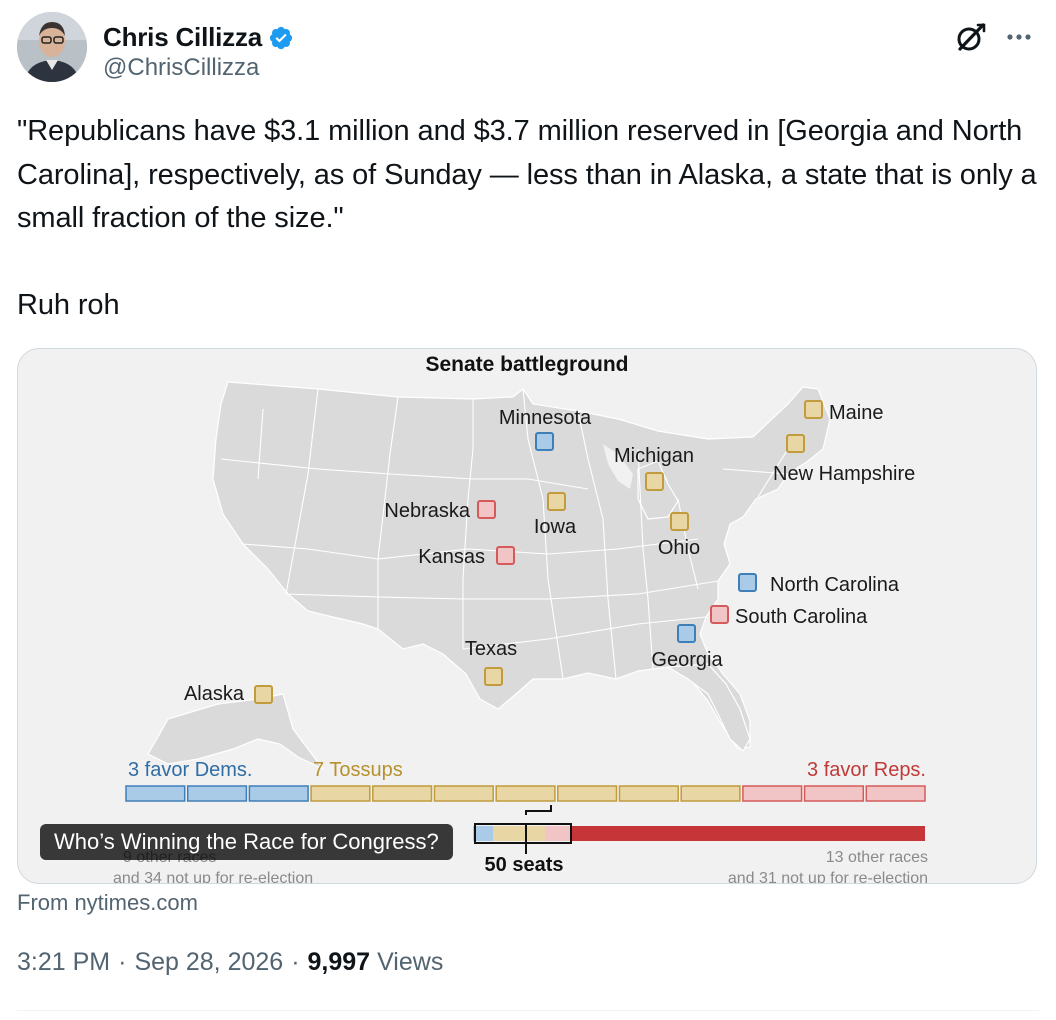 This screenshot has width=1056, height=1020. I want to click on majority-bar-frame, so click(523, 833).